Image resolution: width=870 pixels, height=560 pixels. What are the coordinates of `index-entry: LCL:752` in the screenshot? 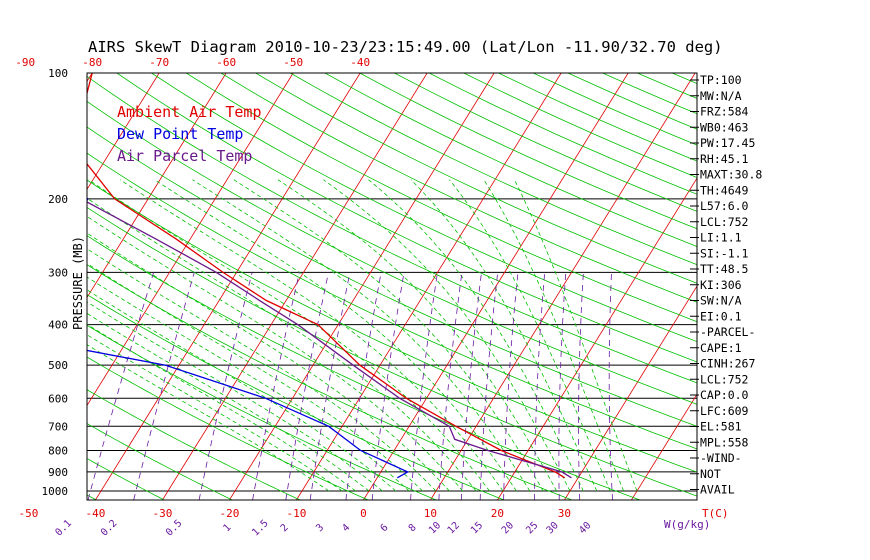 It's located at (724, 222).